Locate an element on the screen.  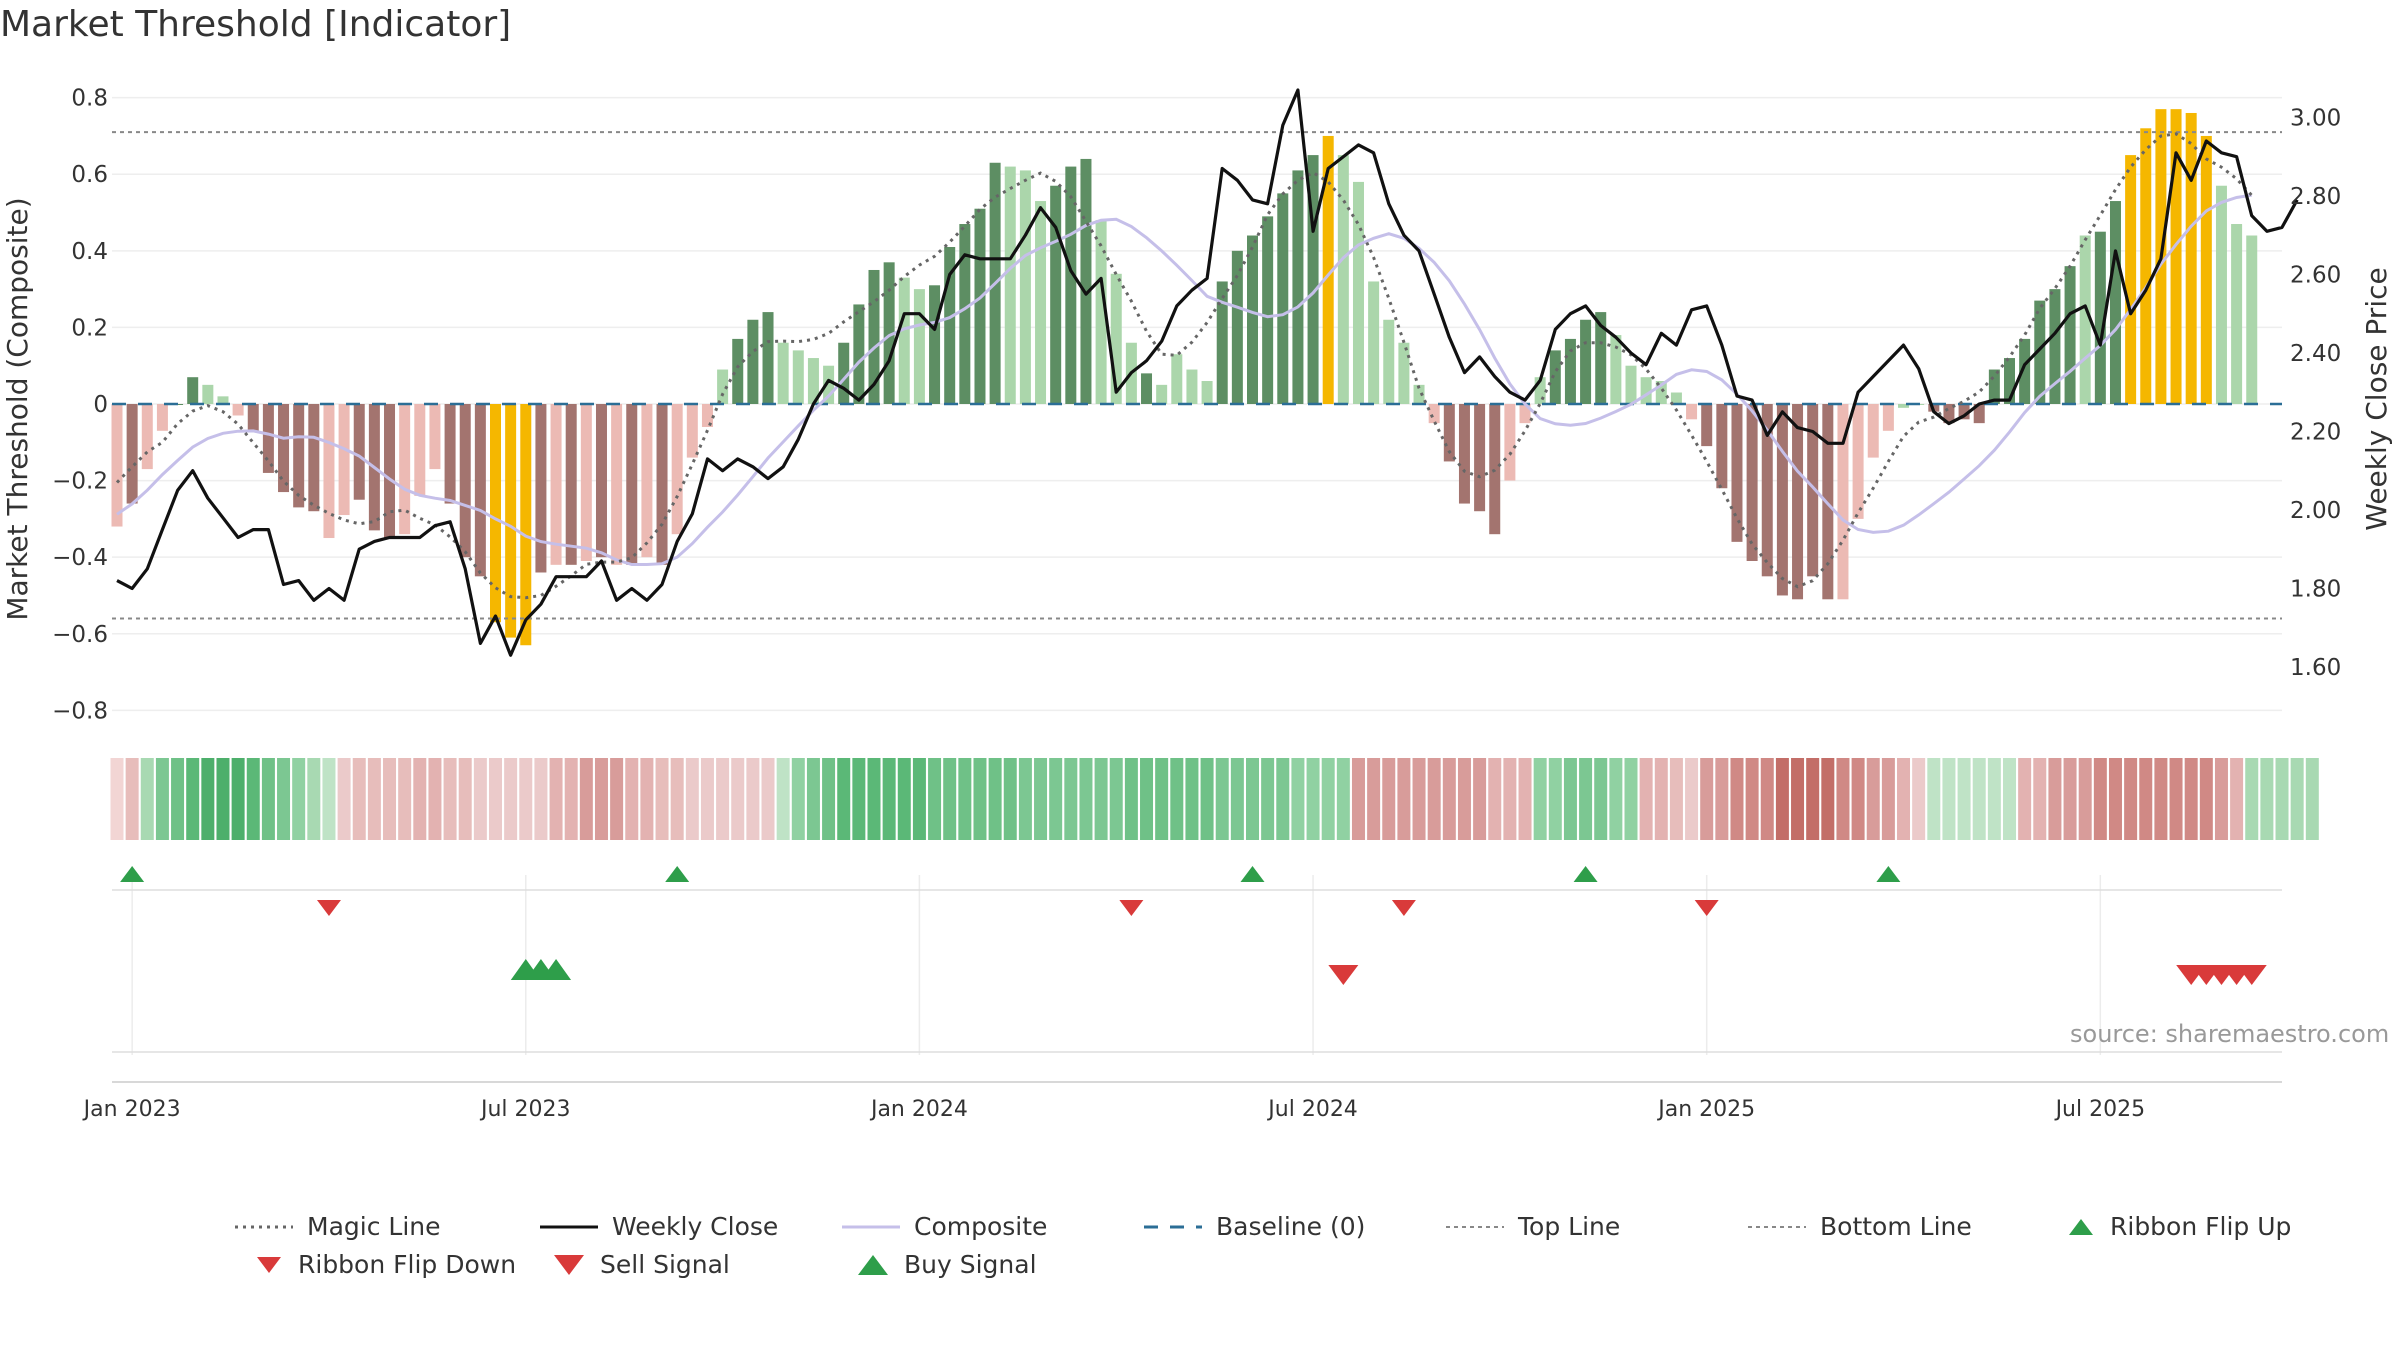
chart-title: Market Threshold [Indicator] is located at coordinates (256, 24).